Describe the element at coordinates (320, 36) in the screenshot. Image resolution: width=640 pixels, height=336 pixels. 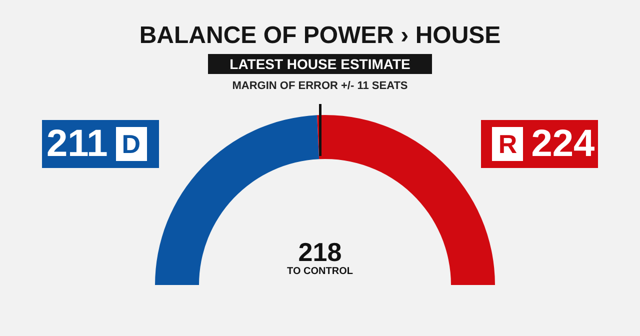
I see `chart-title: BALANCE OF POWER › HOUSE` at that location.